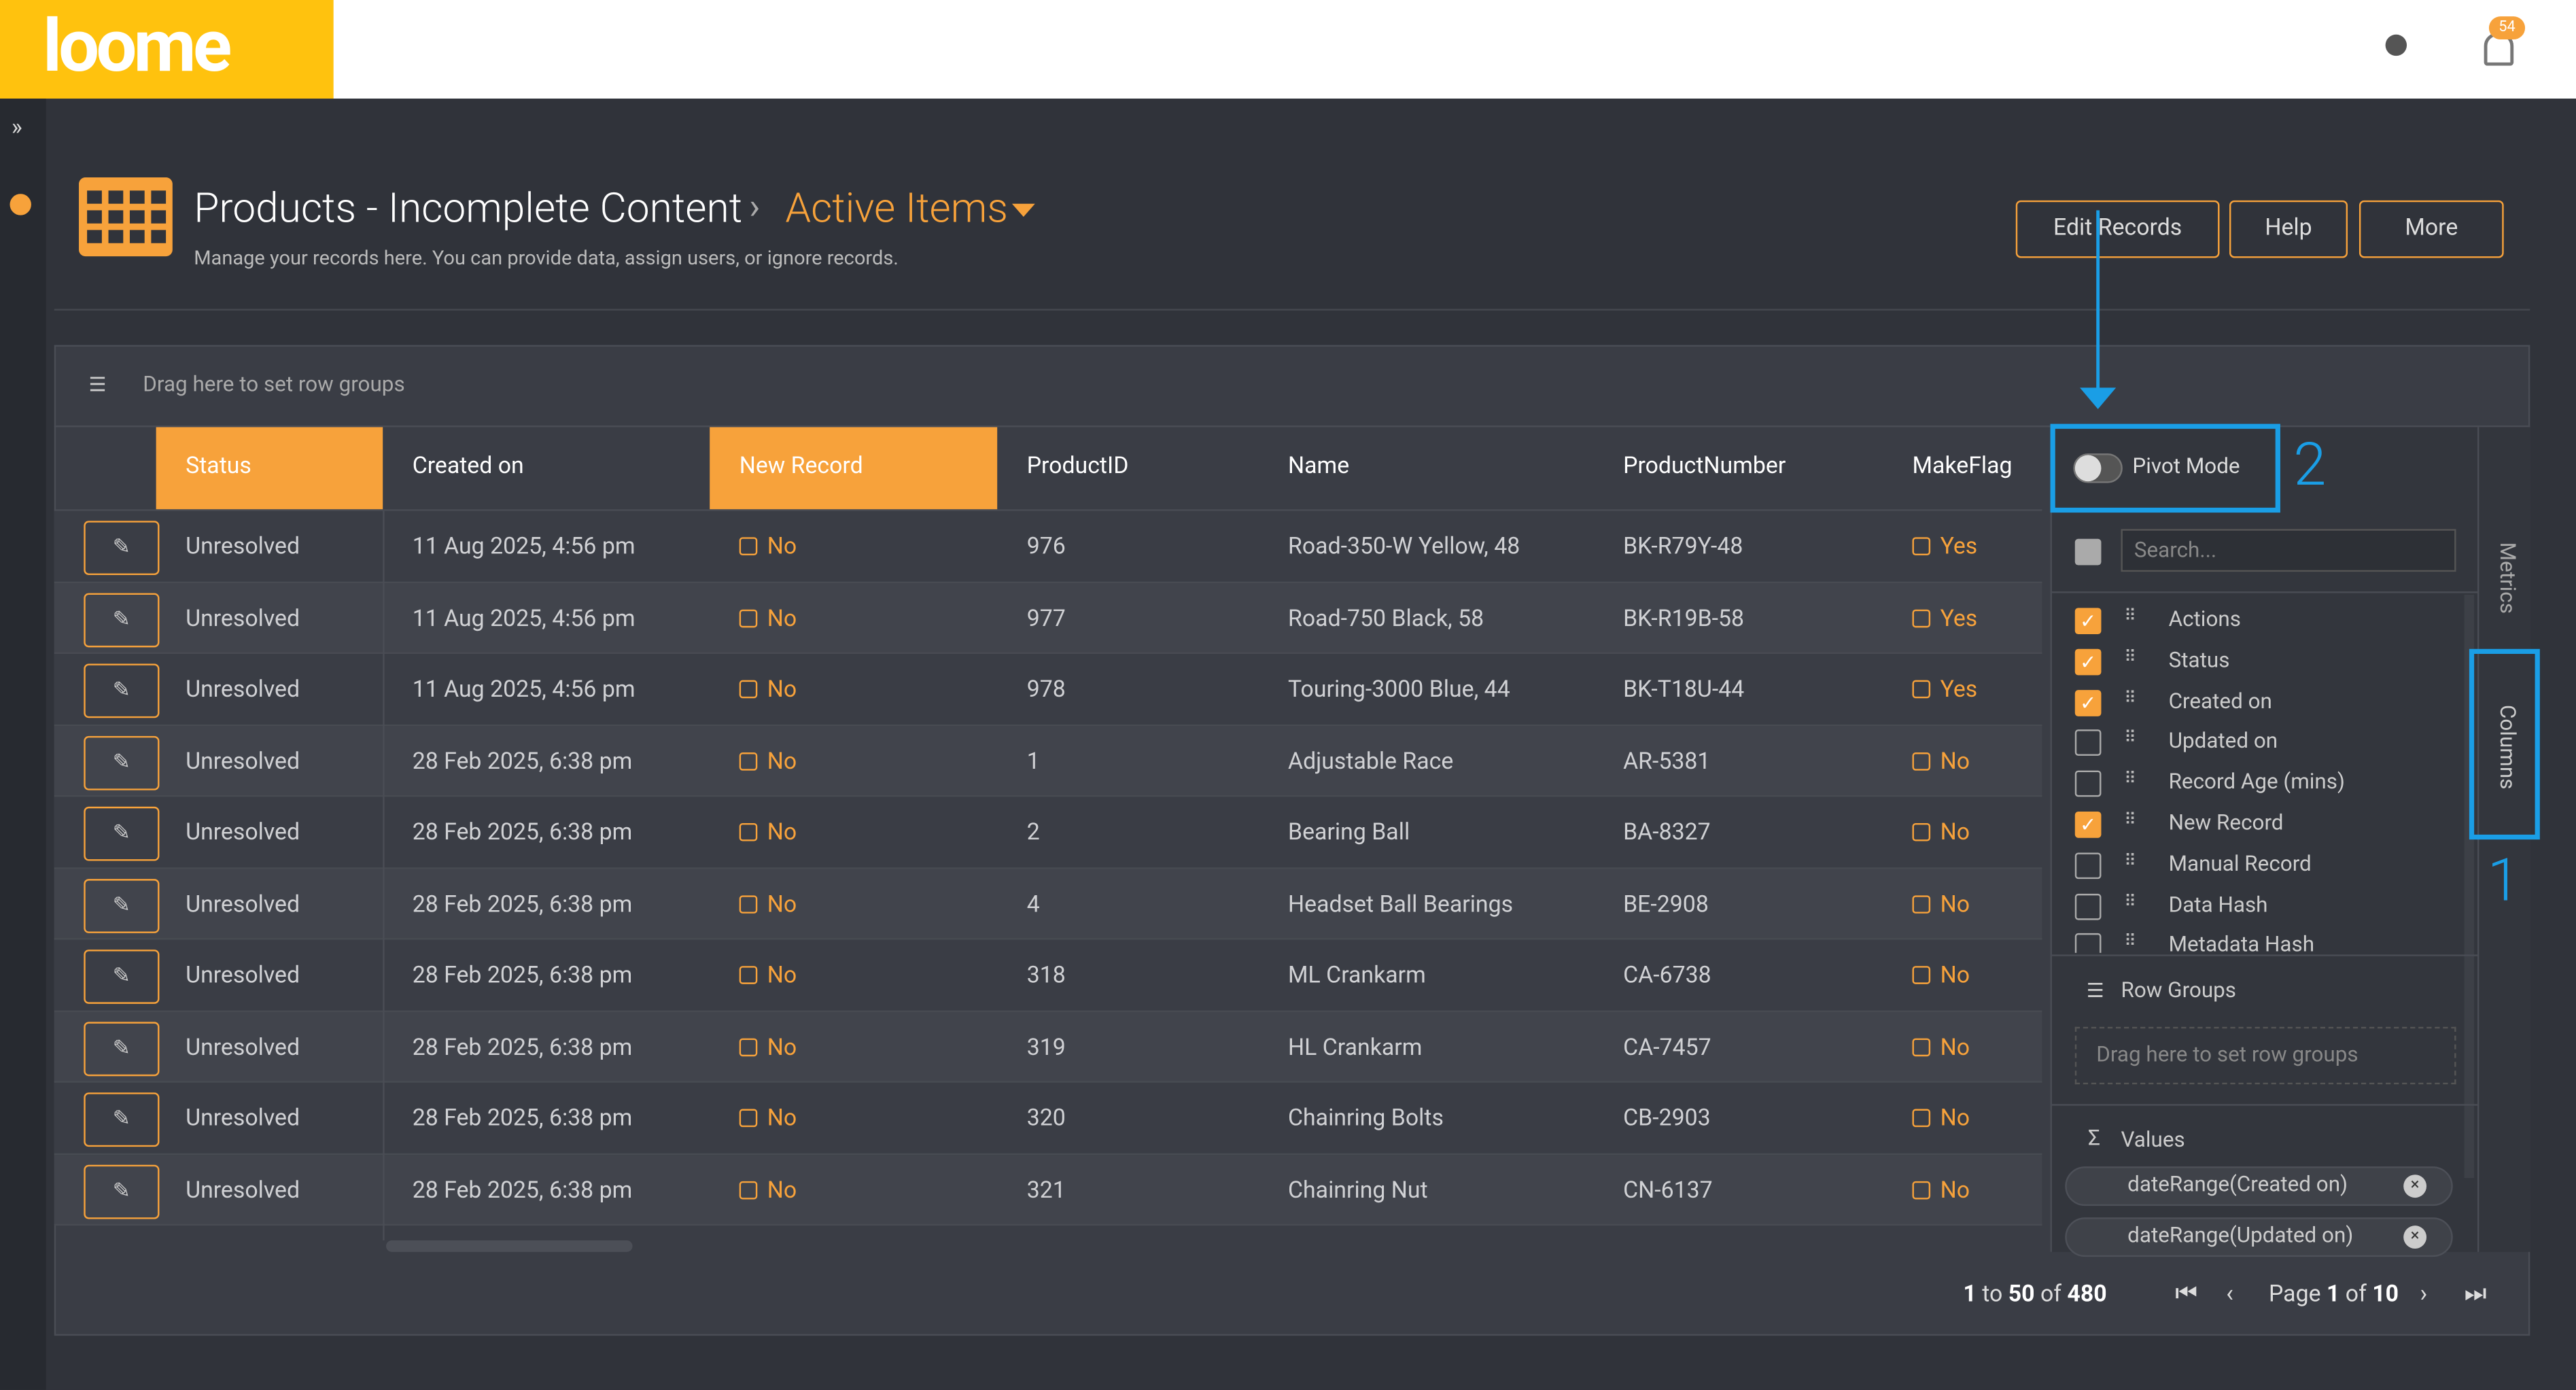 The height and width of the screenshot is (1390, 2576). Describe the element at coordinates (801, 466) in the screenshot. I see `column-header: New Record` at that location.